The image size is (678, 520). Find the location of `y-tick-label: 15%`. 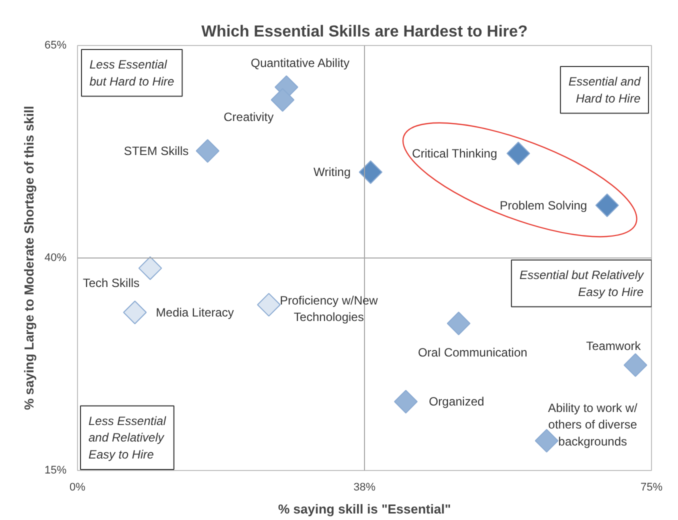

y-tick-label: 15% is located at coordinates (55, 470).